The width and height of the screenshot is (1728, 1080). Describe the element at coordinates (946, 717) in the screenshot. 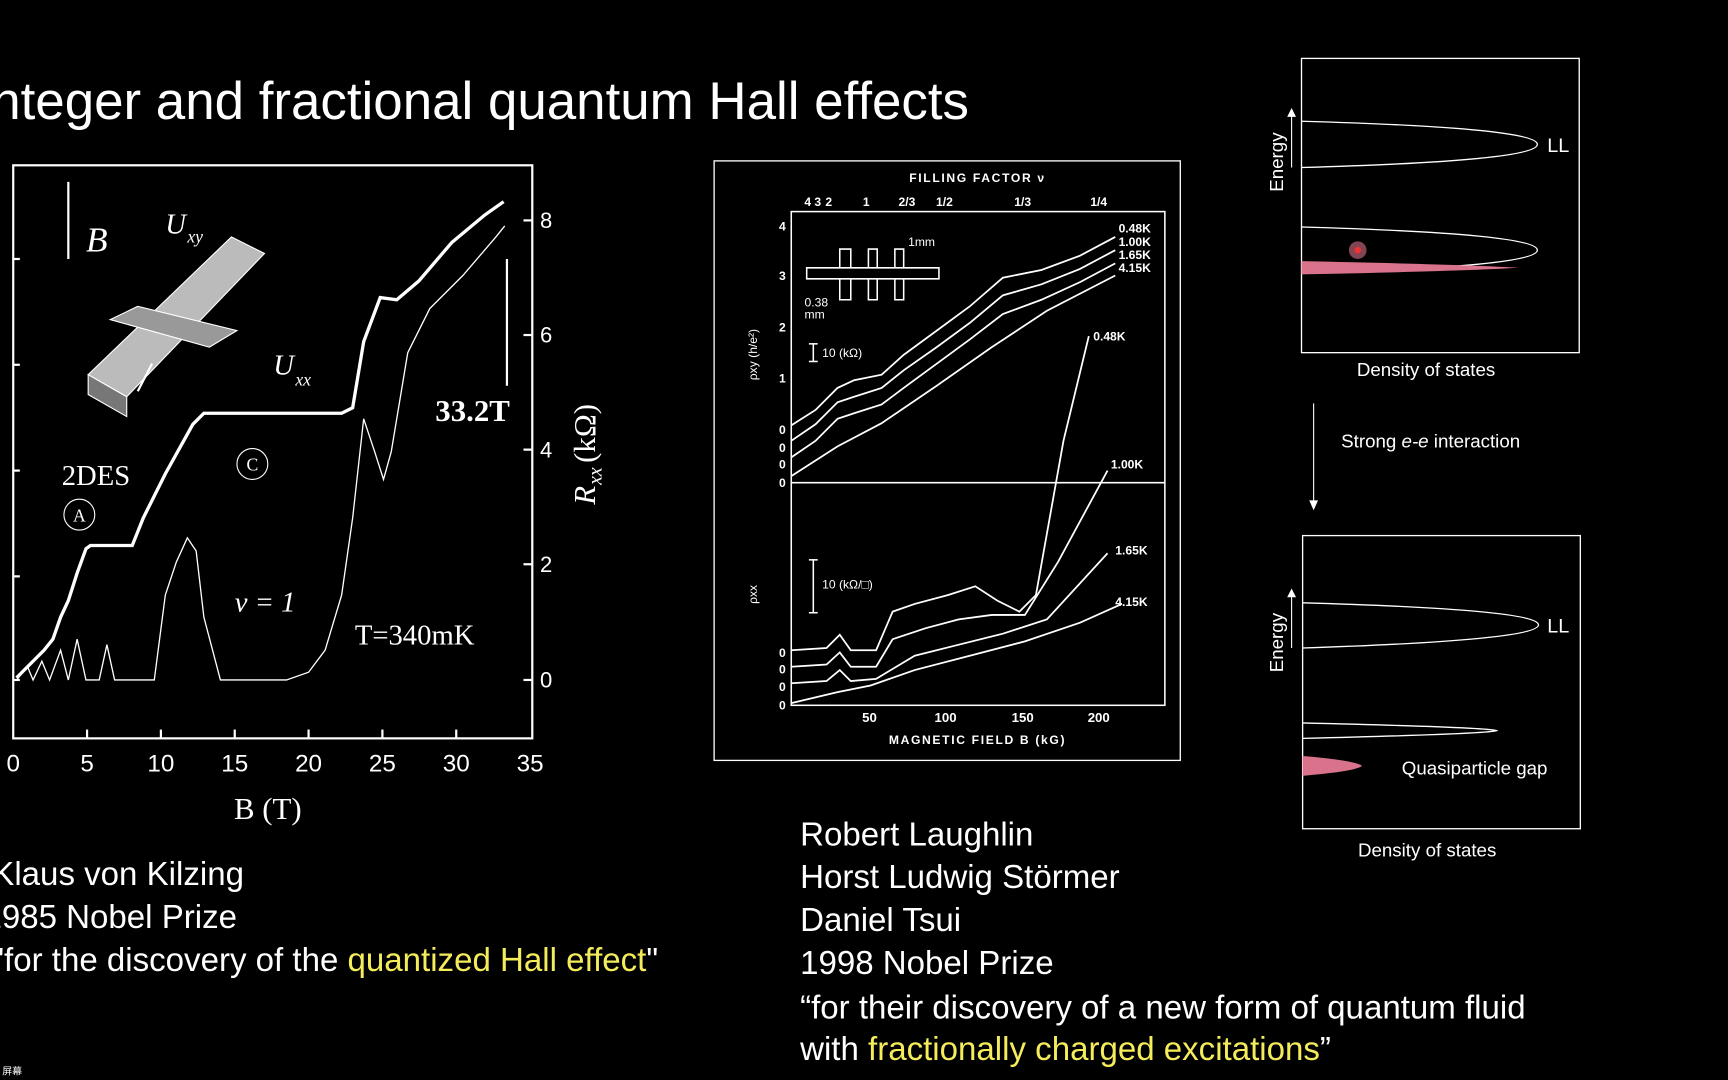

I see `x-tick-label: 100` at that location.